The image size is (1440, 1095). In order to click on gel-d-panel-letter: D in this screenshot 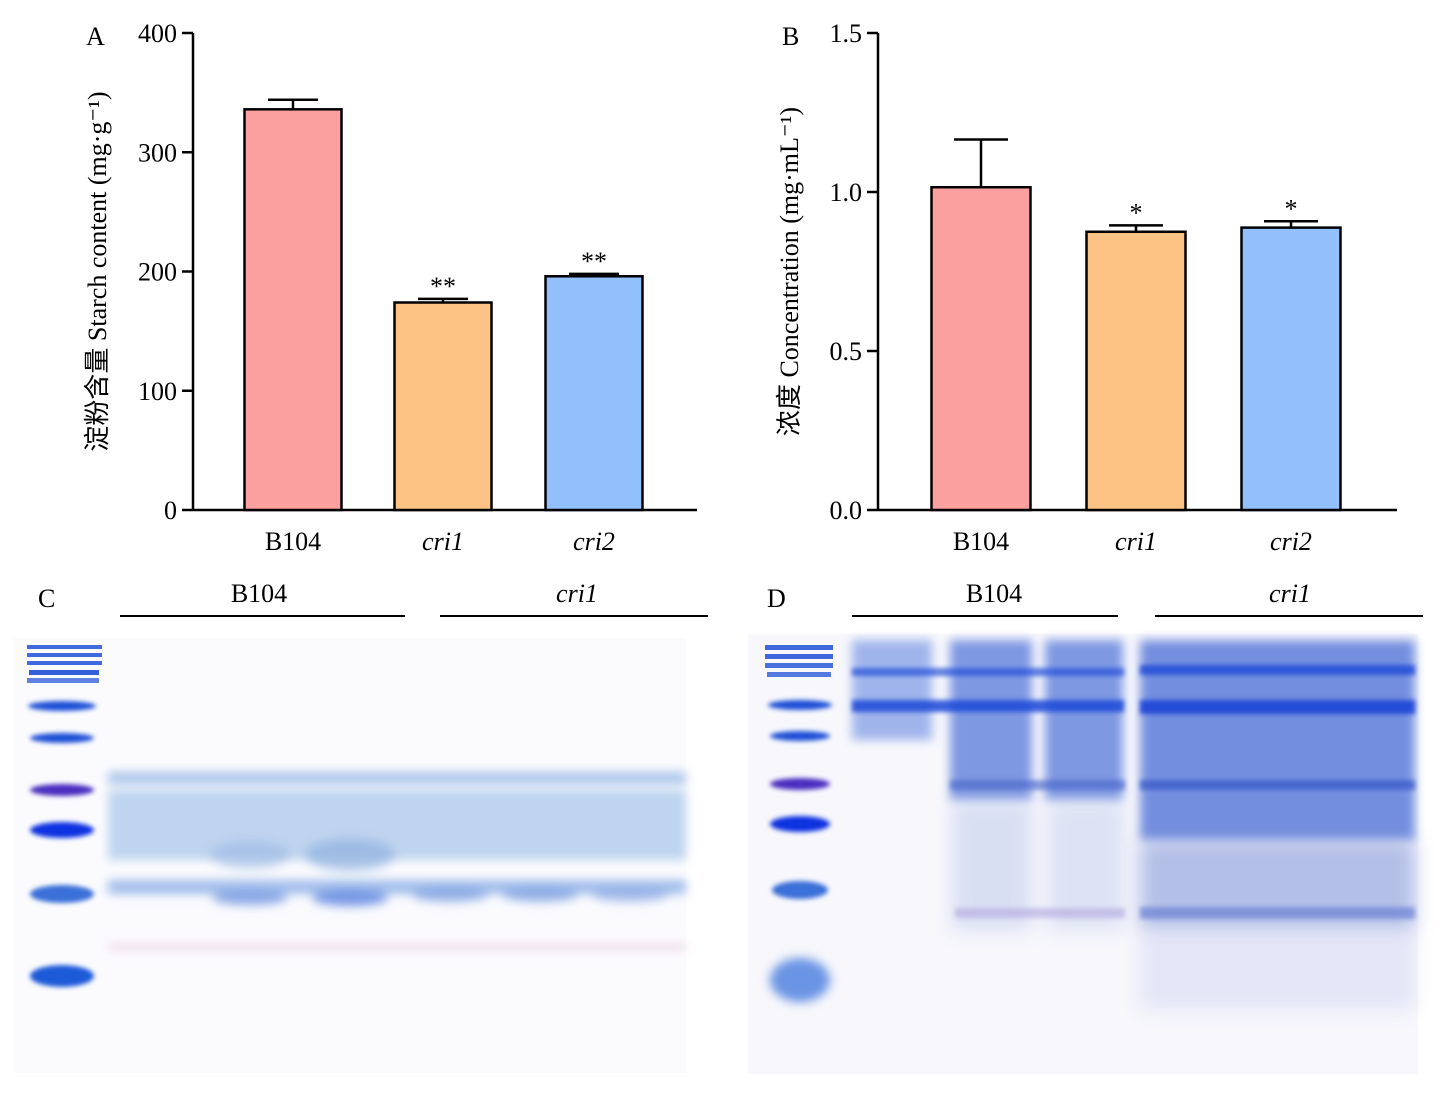, I will do `click(776, 598)`.